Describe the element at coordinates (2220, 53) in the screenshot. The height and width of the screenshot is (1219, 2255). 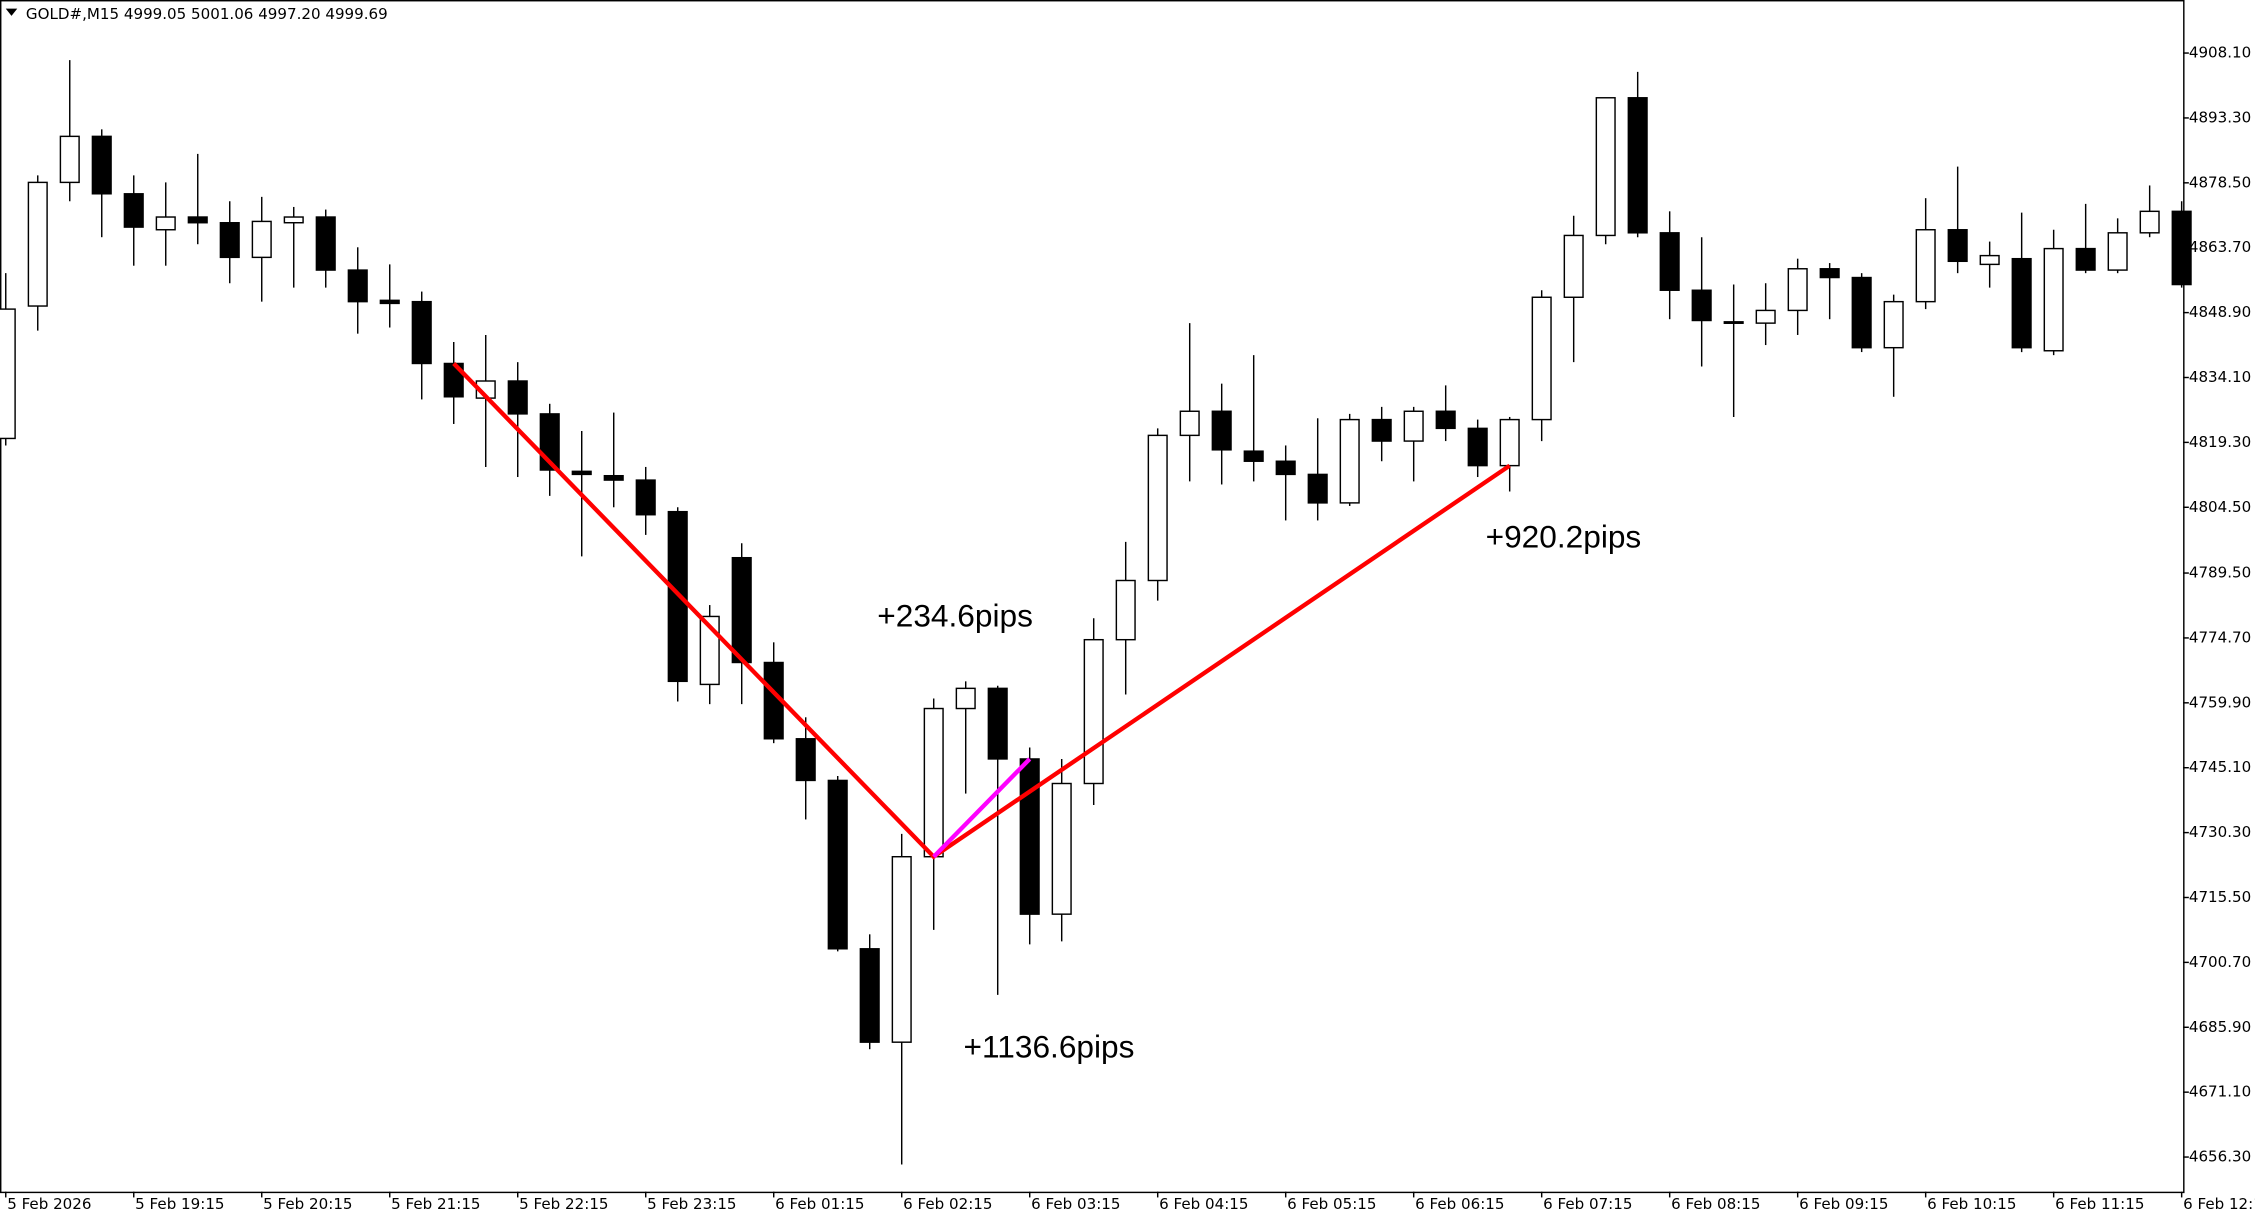
I see `y-tick-label: 4908.10` at that location.